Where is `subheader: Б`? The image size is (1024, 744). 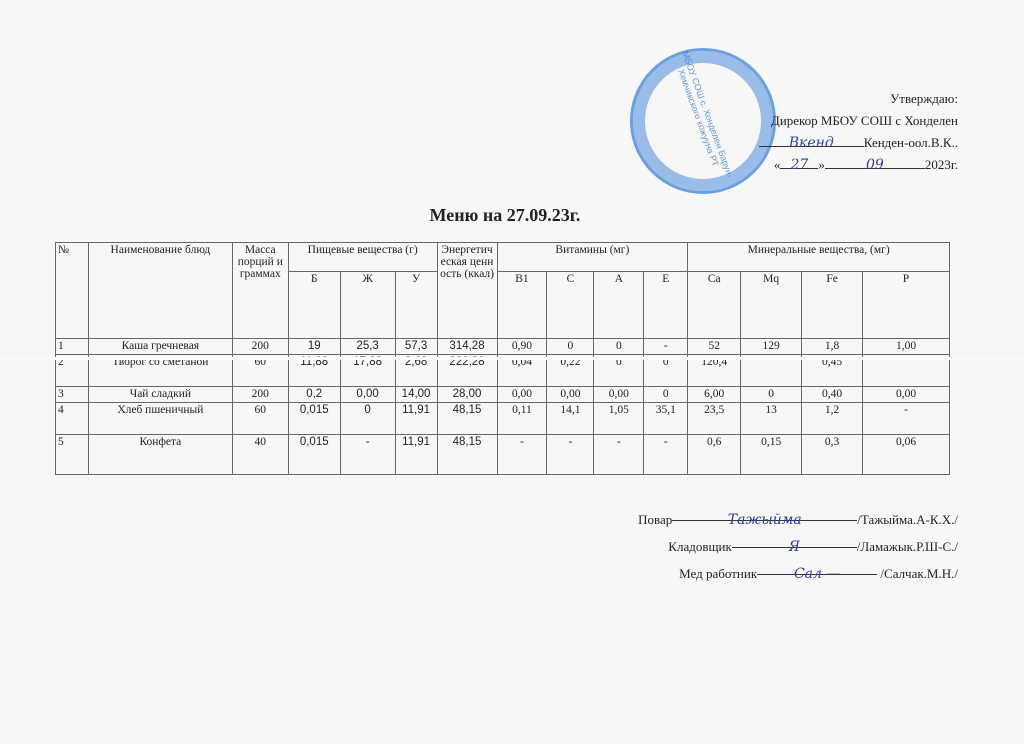 subheader: Б is located at coordinates (314, 305).